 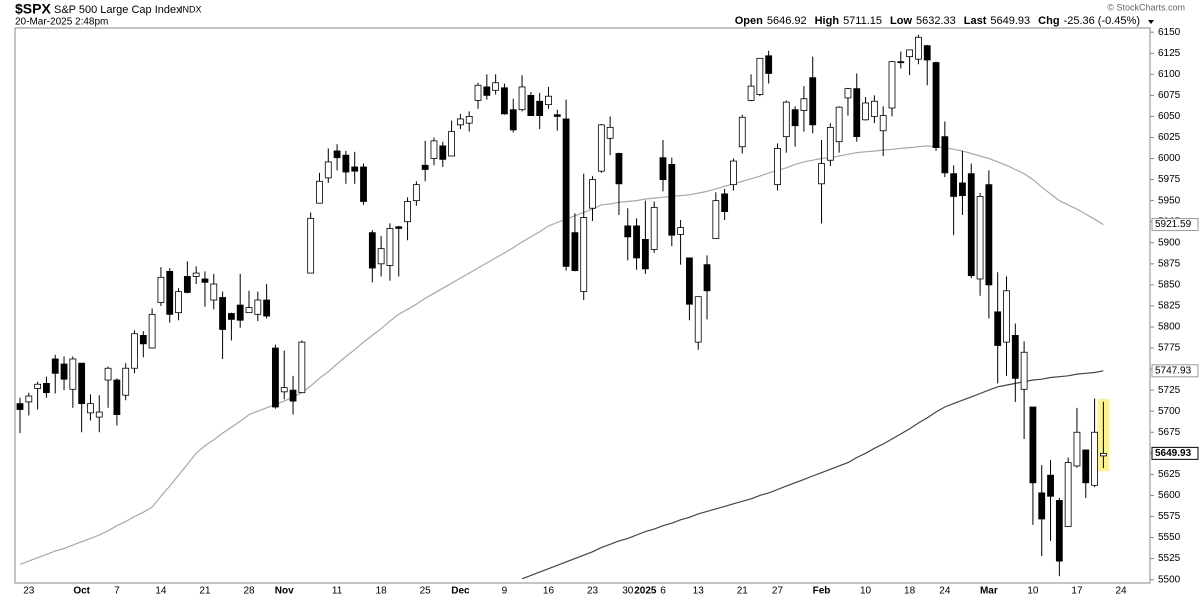 I want to click on chart-subtitle: S&P 500 Large Cap Index, so click(x=118, y=10).